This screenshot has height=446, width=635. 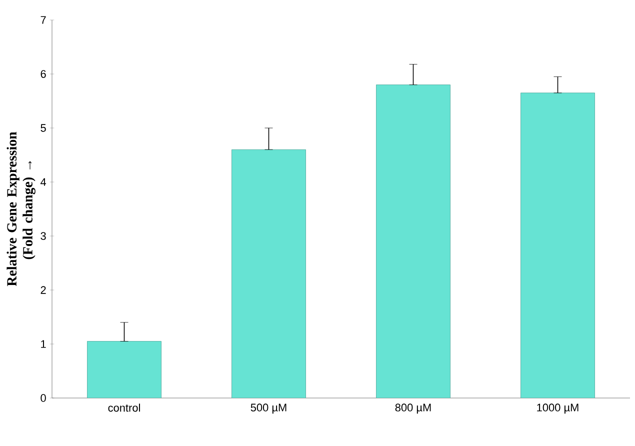 What do you see at coordinates (43, 20) in the screenshot?
I see `y-tick-label: 7` at bounding box center [43, 20].